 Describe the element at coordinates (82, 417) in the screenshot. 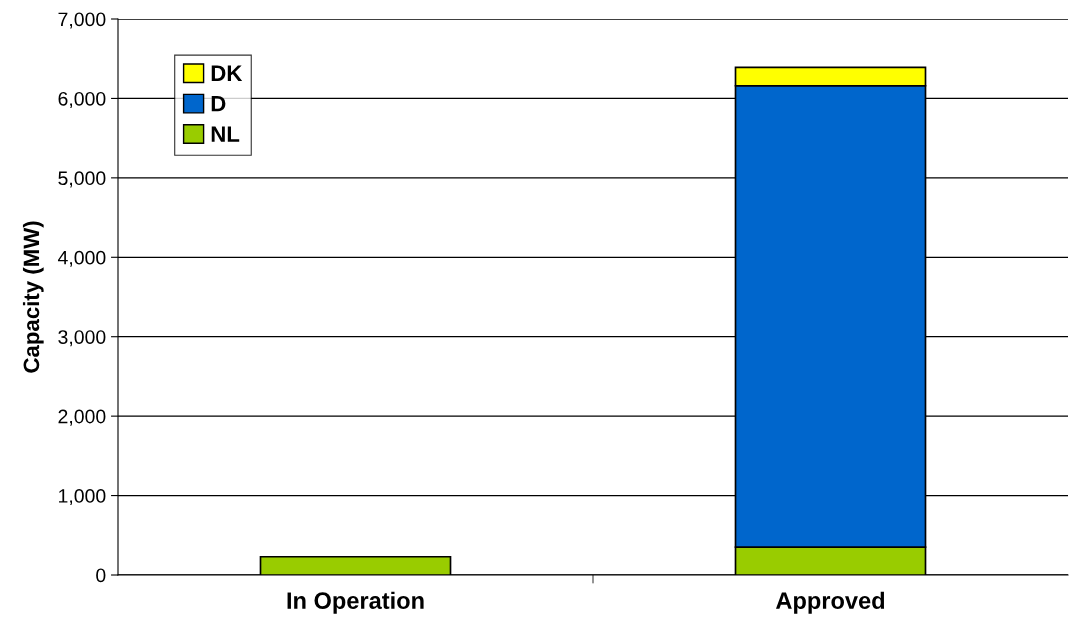

I see `y-tick-label: 2,000` at that location.